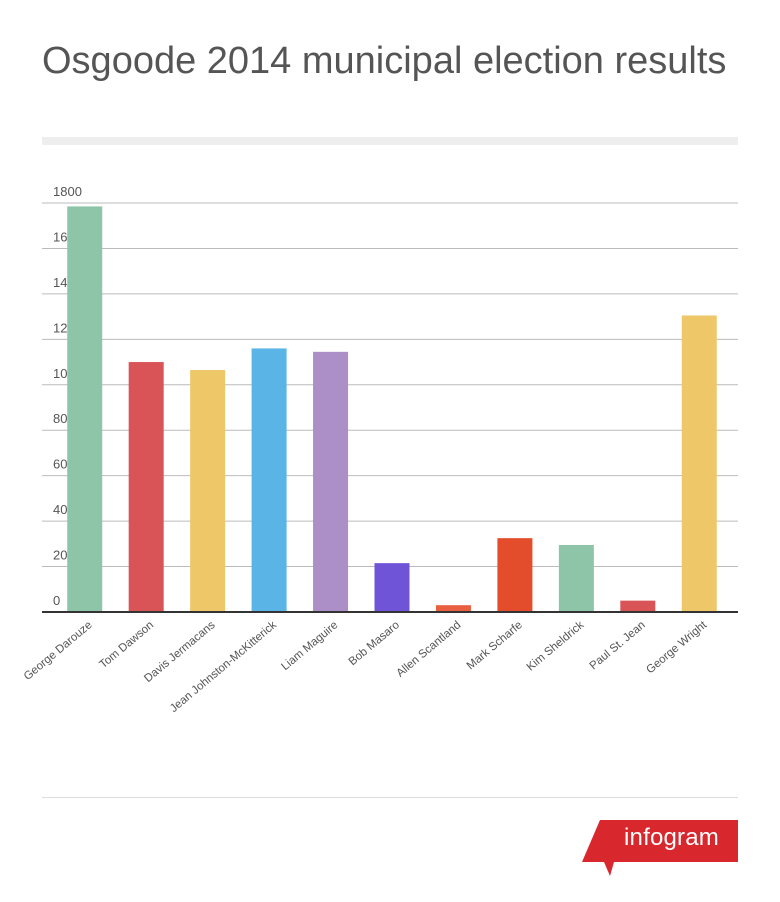 The width and height of the screenshot is (780, 902). I want to click on bar-bob-masaro, so click(392, 587).